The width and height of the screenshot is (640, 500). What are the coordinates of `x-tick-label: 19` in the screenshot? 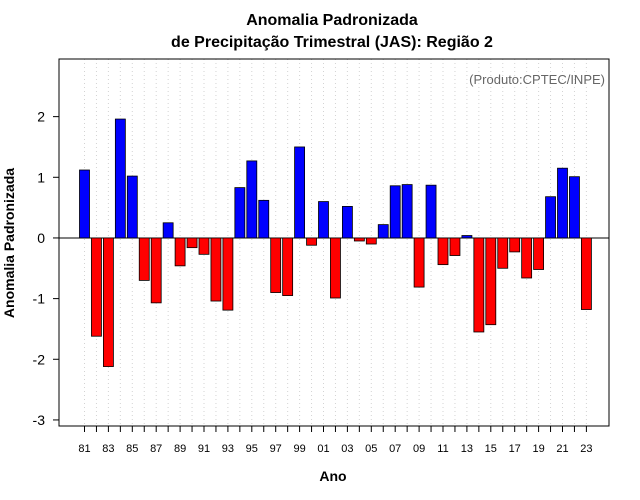 It's located at (538, 449).